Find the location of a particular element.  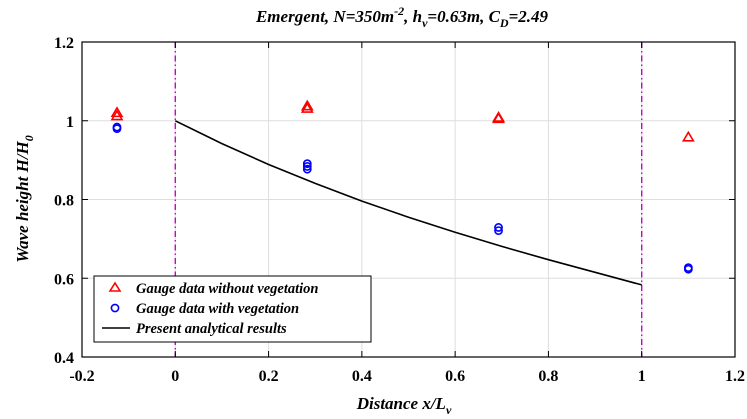

legend-triangle-marker is located at coordinates (115, 286).